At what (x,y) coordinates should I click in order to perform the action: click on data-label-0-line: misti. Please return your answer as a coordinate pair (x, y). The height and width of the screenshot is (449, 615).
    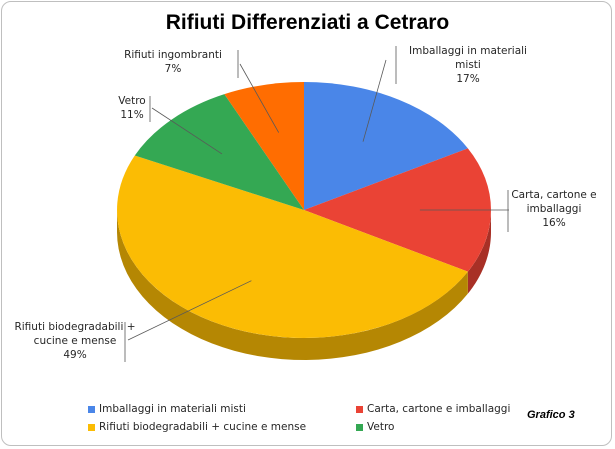
    Looking at the image, I should click on (468, 65).